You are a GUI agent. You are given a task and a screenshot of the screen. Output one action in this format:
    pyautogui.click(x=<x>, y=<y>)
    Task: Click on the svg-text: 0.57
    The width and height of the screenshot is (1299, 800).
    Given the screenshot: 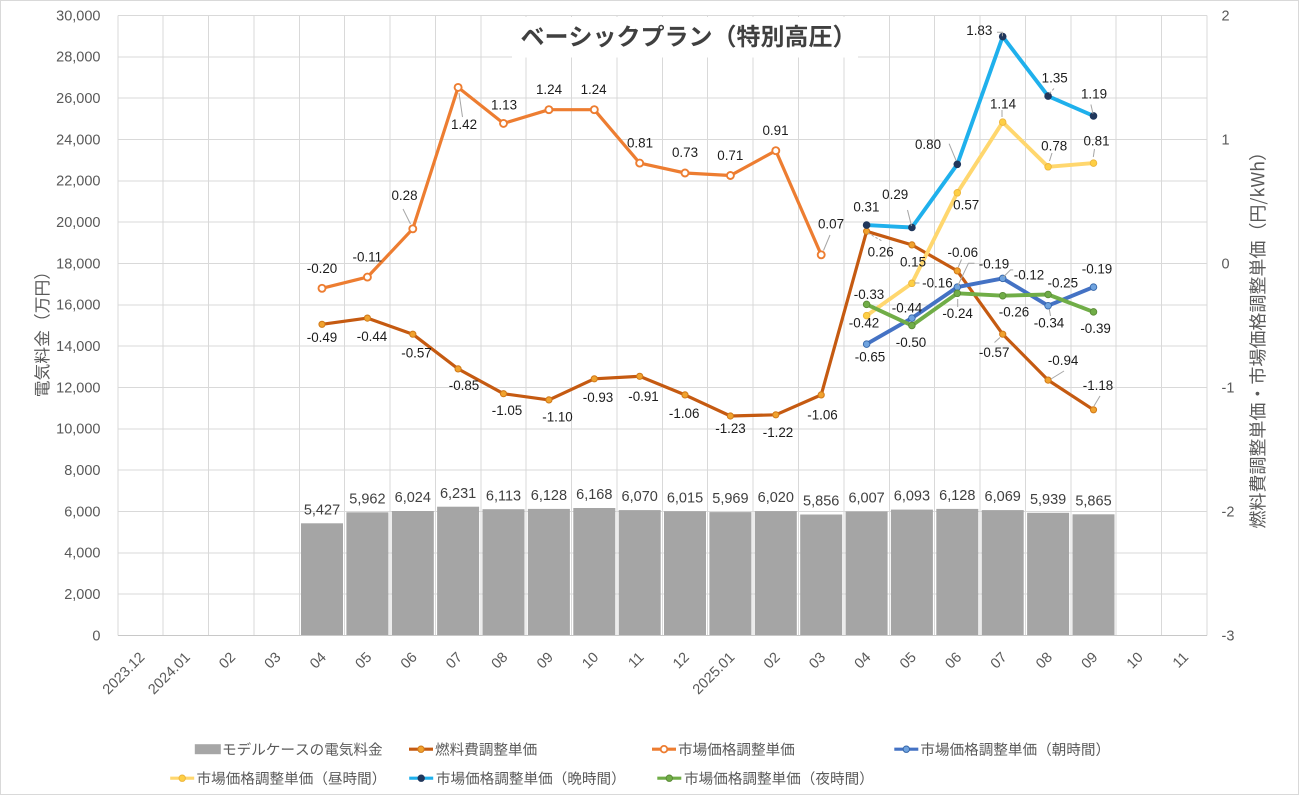 What is the action you would take?
    pyautogui.click(x=966, y=205)
    